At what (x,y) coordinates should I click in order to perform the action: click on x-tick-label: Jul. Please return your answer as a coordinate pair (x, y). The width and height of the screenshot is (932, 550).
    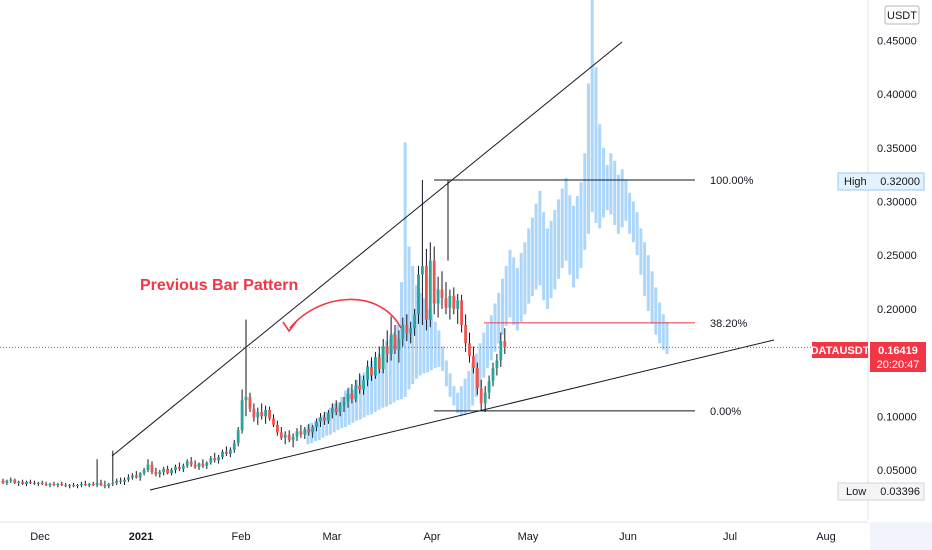
    Looking at the image, I should click on (730, 537).